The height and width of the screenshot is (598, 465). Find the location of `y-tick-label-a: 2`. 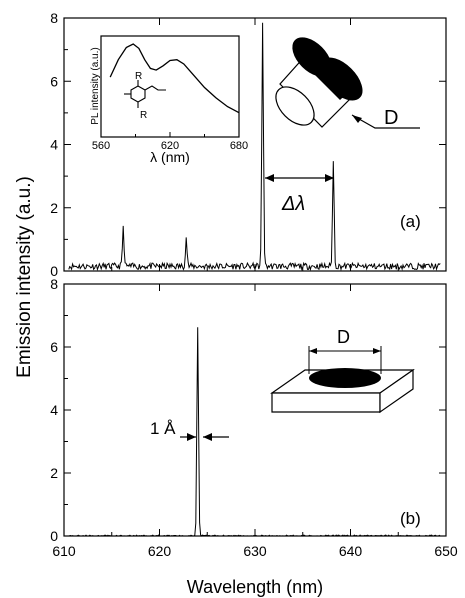

y-tick-label-a: 2 is located at coordinates (54, 208).